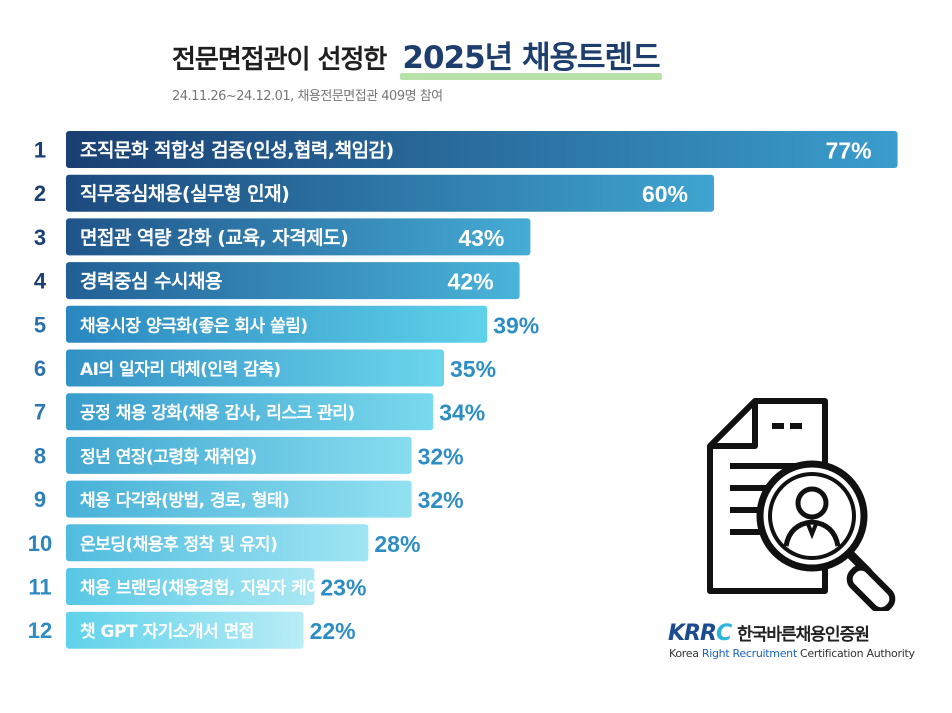  I want to click on page-title: 전문면접관이 선정한 2025년 채용트렌드, so click(416, 54).